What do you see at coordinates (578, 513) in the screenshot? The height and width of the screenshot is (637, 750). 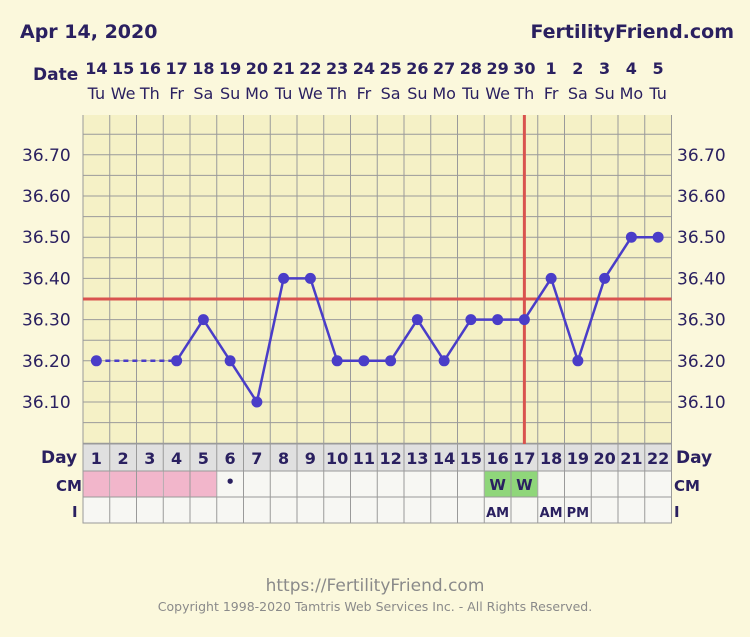 I see `intercourse-label: PM` at bounding box center [578, 513].